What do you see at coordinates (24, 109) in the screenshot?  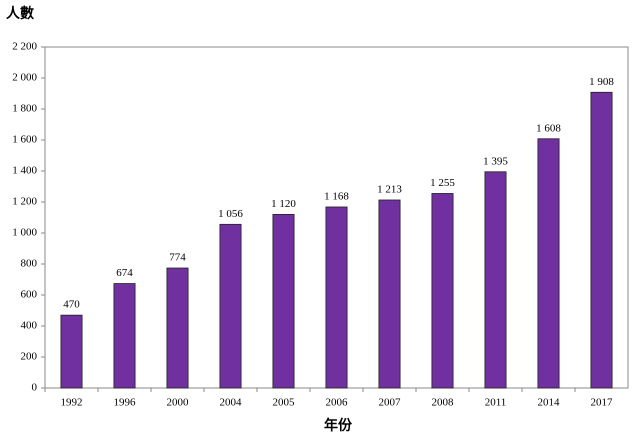 I see `y-tick-label: 1 800` at bounding box center [24, 109].